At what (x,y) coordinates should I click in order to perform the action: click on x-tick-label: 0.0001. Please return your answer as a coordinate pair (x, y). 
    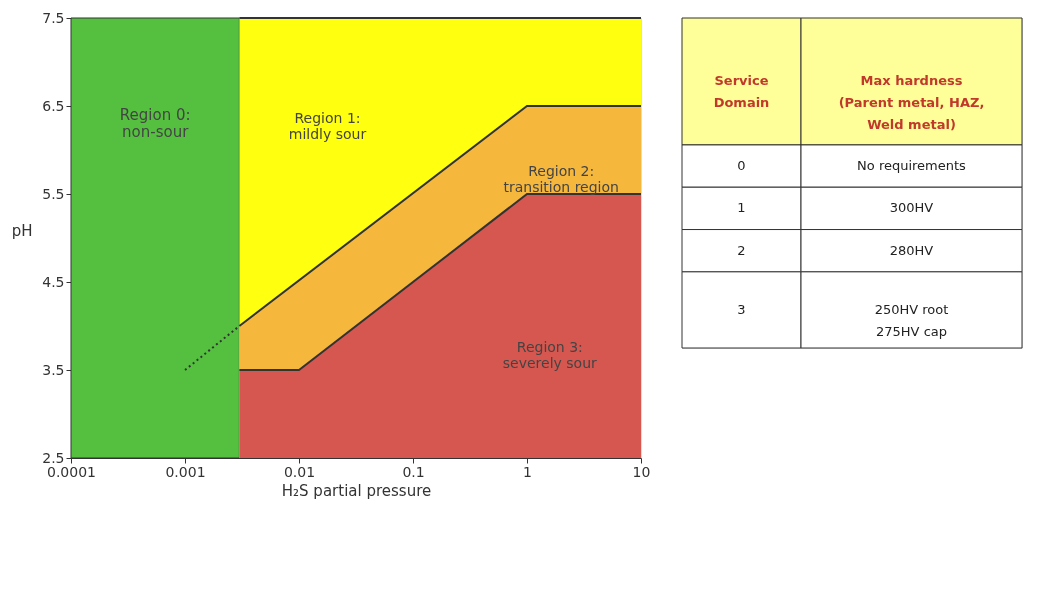
    Looking at the image, I should click on (71, 471).